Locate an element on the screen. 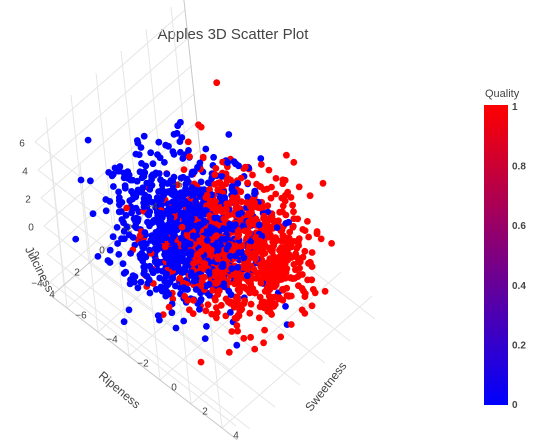  colorbar-tick-label: 0.4 is located at coordinates (519, 286).